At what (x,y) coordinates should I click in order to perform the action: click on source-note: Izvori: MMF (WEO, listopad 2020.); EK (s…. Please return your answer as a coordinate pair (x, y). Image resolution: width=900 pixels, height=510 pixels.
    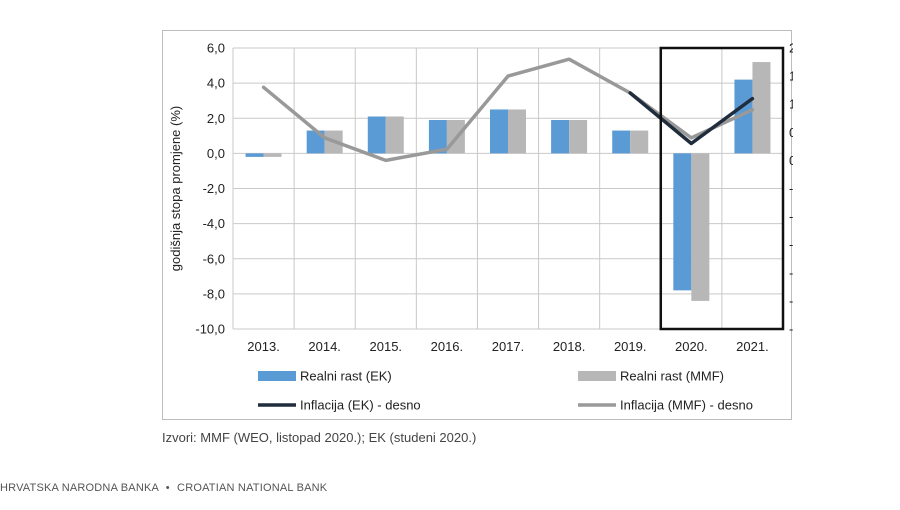
    Looking at the image, I should click on (319, 437).